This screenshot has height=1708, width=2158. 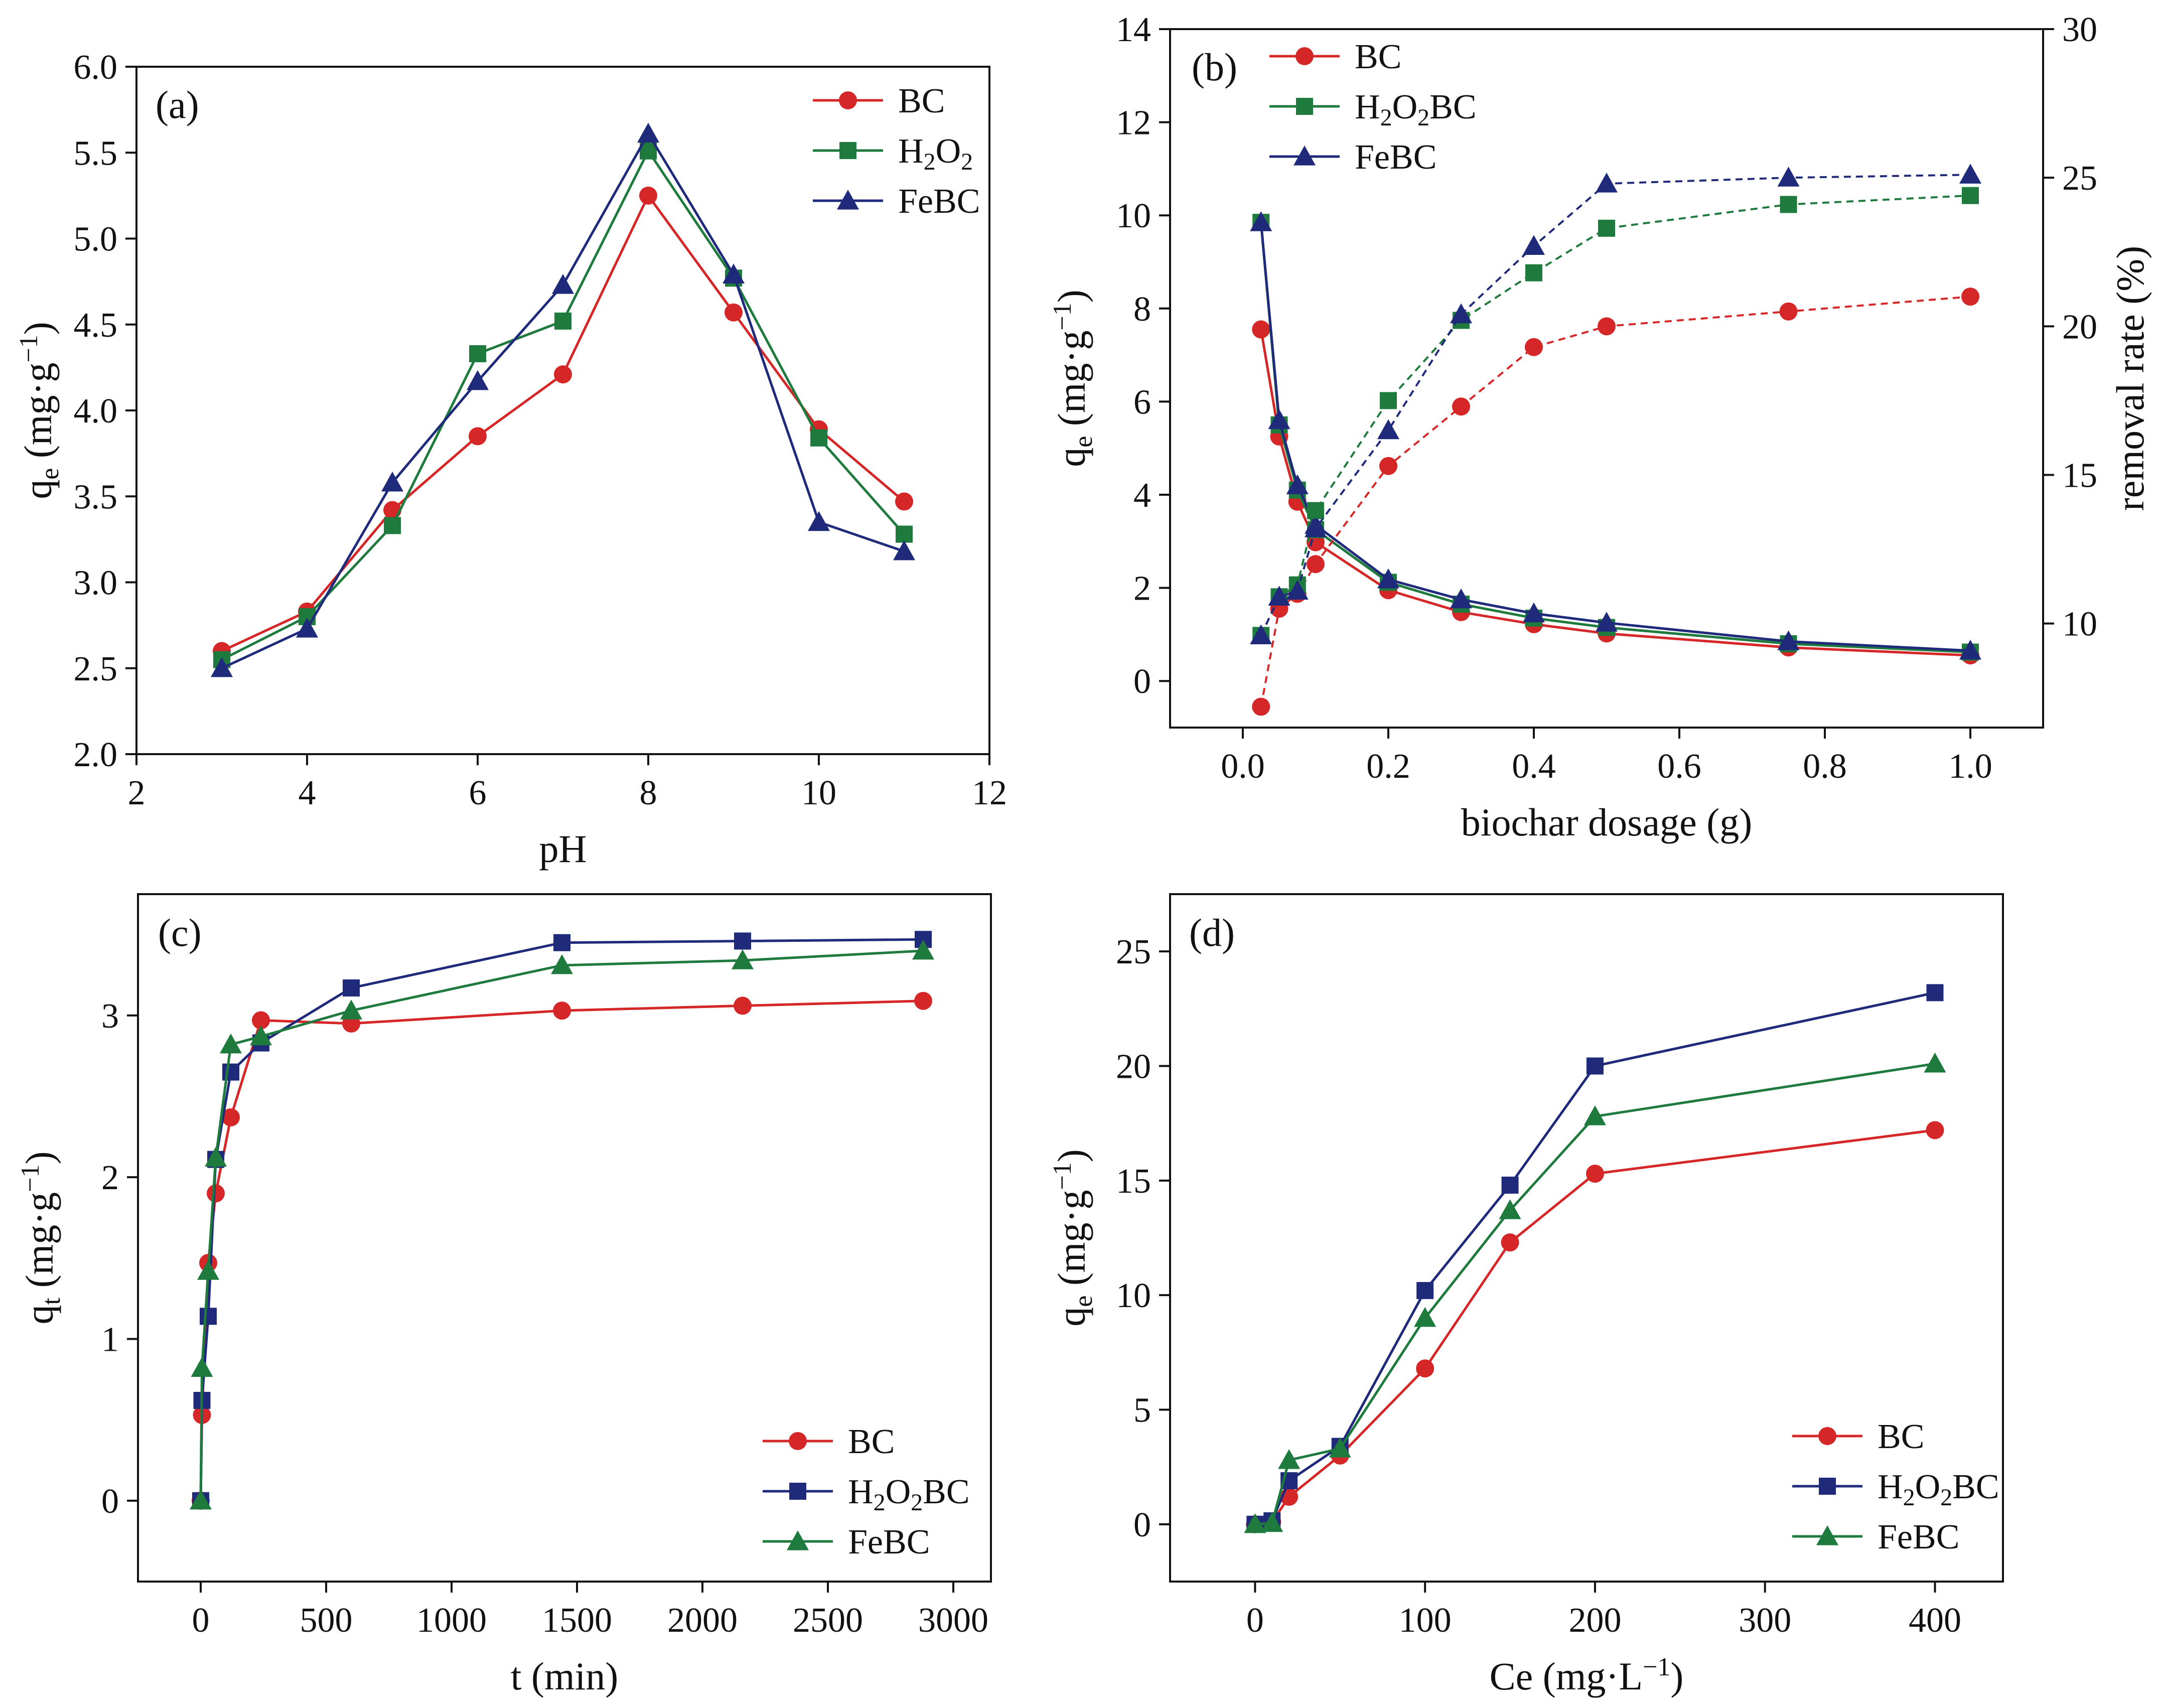 I want to click on x-tick-label: 12, so click(x=990, y=793).